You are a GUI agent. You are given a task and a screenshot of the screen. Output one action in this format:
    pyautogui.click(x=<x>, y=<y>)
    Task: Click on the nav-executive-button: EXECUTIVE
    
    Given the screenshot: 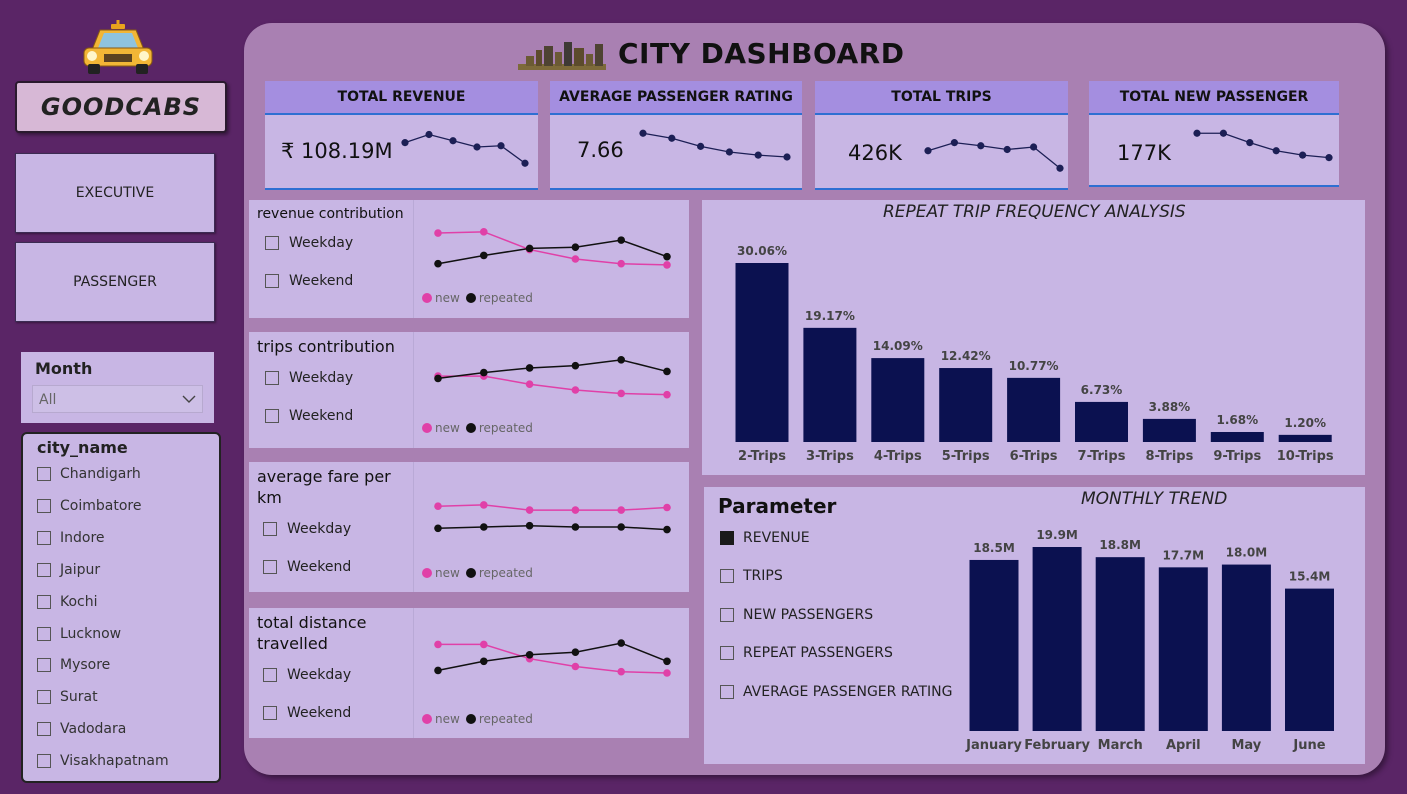 What is the action you would take?
    pyautogui.click(x=115, y=193)
    